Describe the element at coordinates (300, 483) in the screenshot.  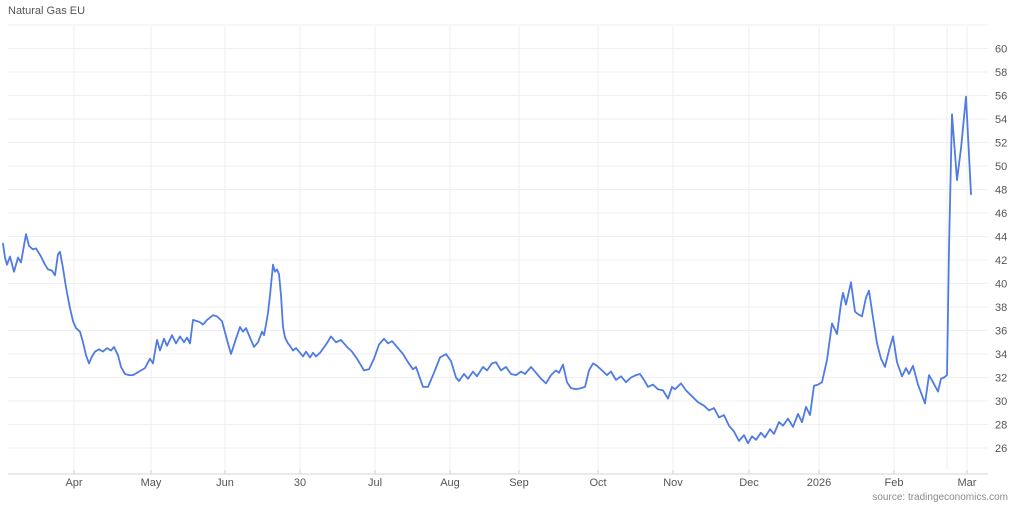
I see `x-tick-label: 30` at that location.